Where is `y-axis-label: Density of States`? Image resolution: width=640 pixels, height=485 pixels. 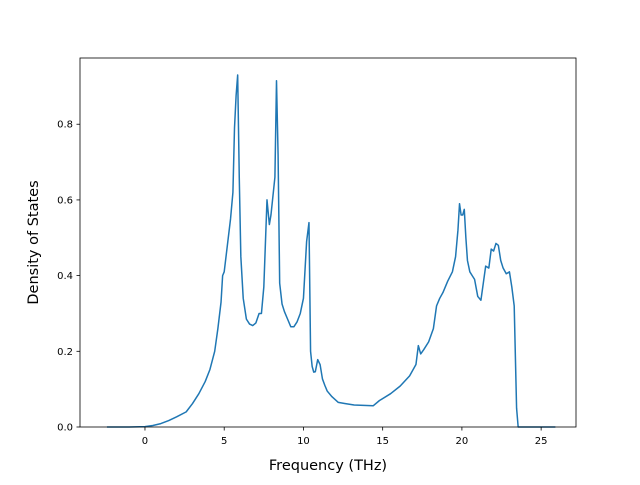 y-axis-label: Density of States is located at coordinates (34, 242).